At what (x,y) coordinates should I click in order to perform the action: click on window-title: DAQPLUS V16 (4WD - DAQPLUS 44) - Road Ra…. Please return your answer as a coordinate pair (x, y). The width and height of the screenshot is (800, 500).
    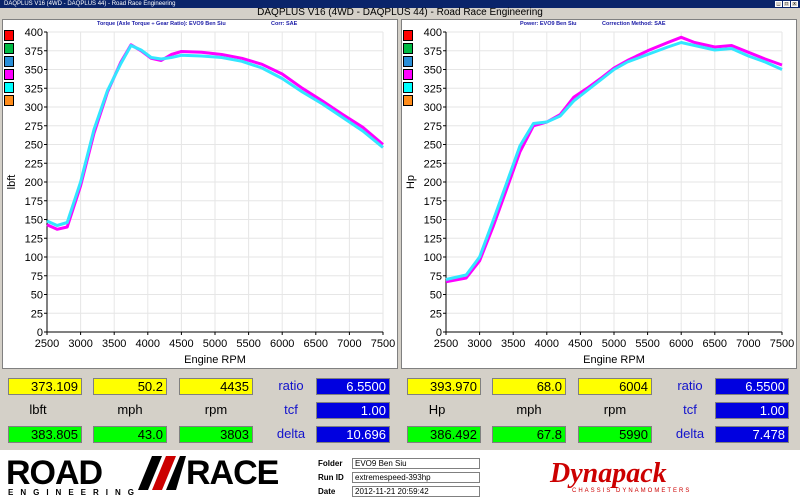
    Looking at the image, I should click on (90, 4).